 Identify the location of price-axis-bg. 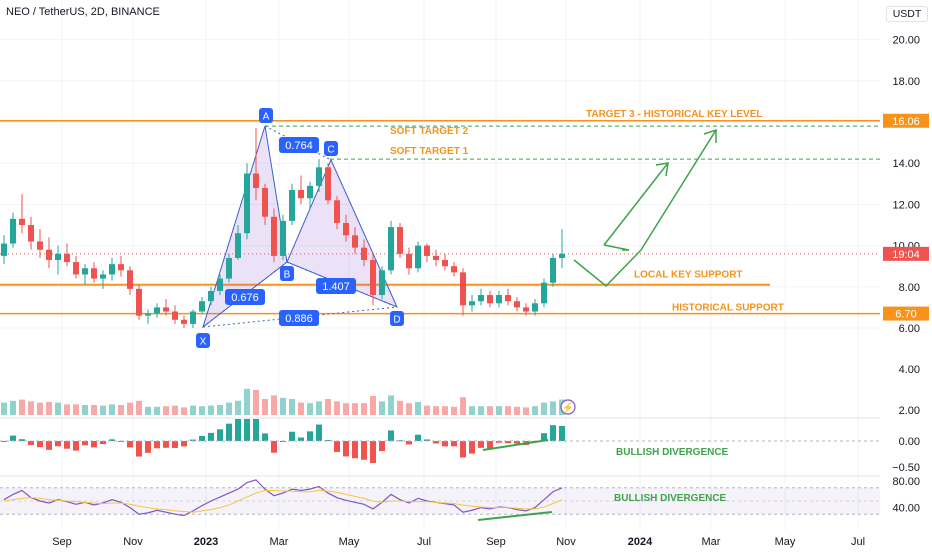
(906, 275).